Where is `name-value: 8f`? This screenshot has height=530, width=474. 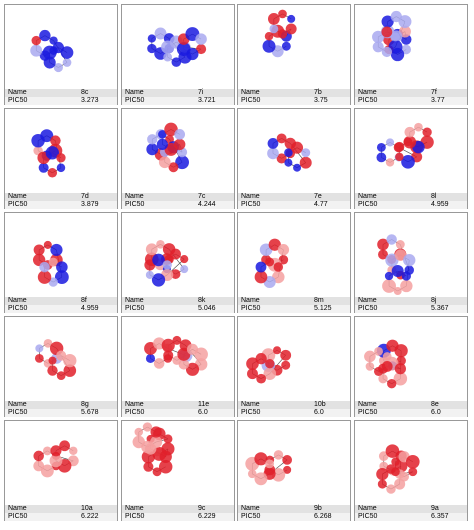 name-value: 8f is located at coordinates (84, 300).